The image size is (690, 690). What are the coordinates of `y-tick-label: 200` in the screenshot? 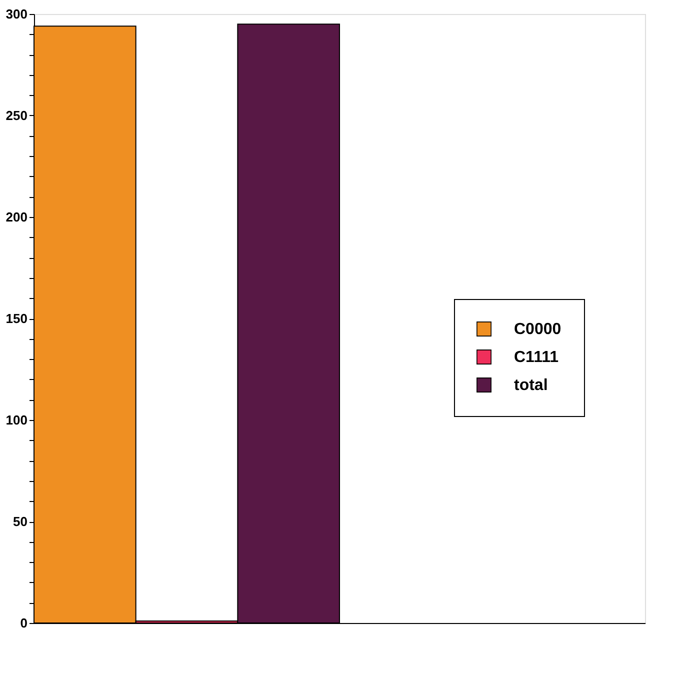 It's located at (17, 217).